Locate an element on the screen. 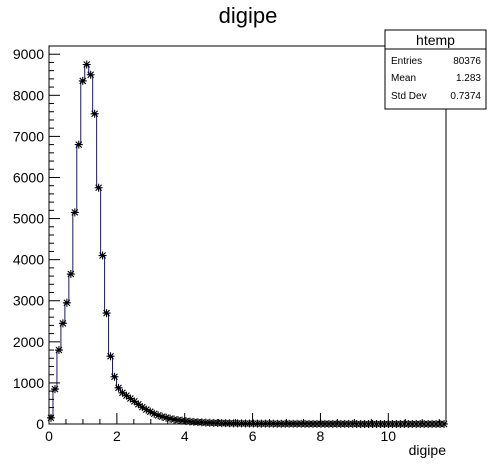 The height and width of the screenshot is (472, 496). y-tick-label: 7000 is located at coordinates (28, 136).